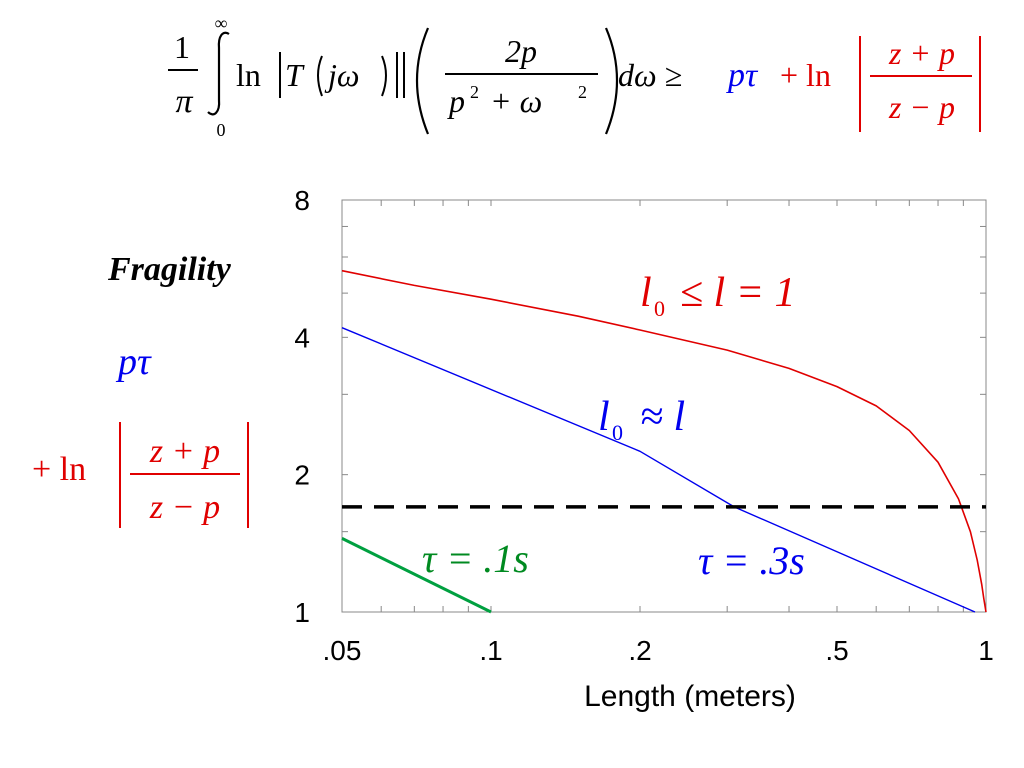  I want to click on tau-blue-label: τ = .3s, so click(751, 560).